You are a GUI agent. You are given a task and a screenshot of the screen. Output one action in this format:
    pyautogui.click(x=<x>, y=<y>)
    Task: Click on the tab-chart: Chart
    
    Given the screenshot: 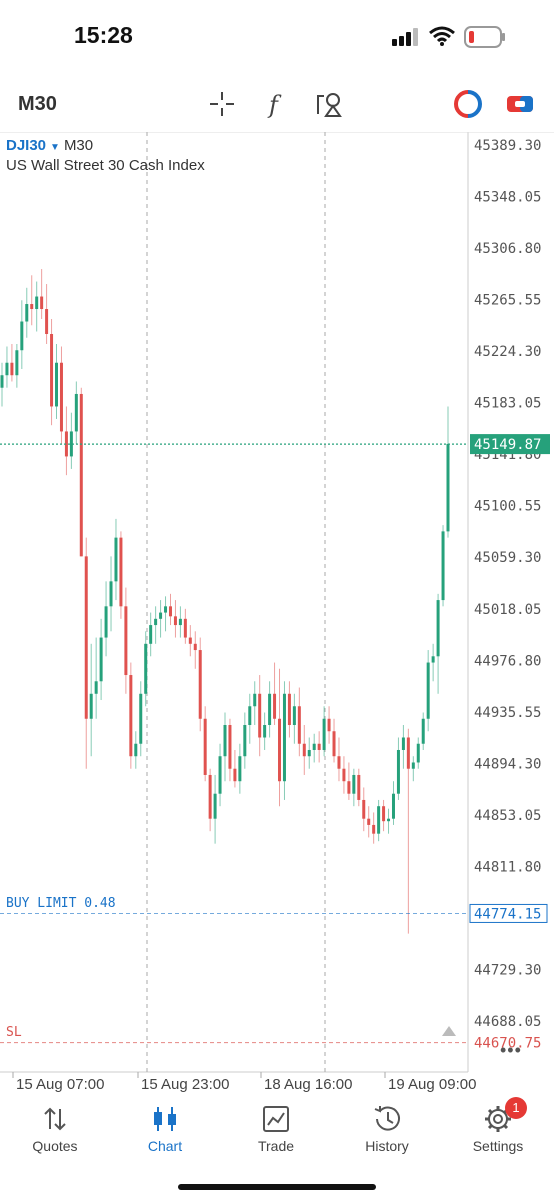 What is the action you would take?
    pyautogui.click(x=165, y=1130)
    